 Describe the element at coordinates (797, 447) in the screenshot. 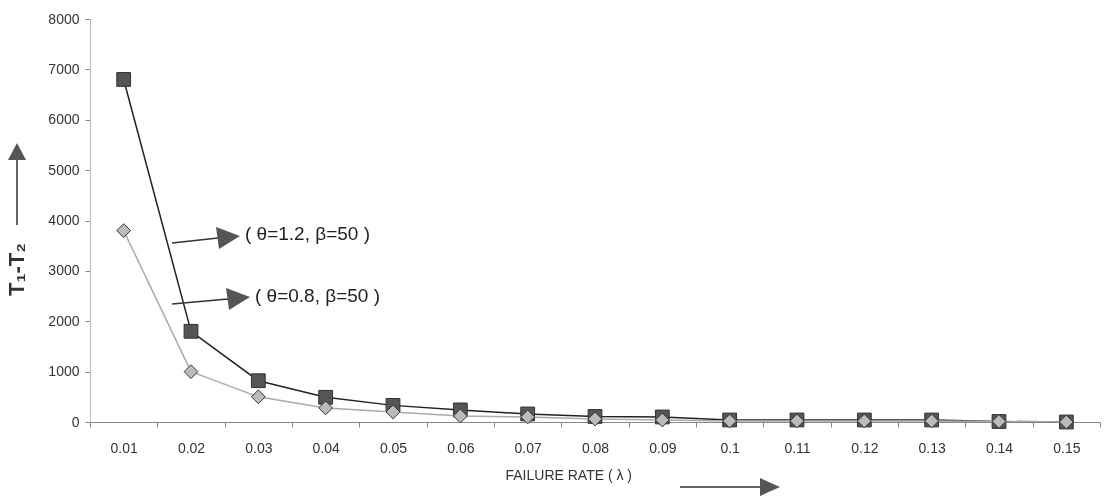

I see `x-tick-label: 0.11` at that location.